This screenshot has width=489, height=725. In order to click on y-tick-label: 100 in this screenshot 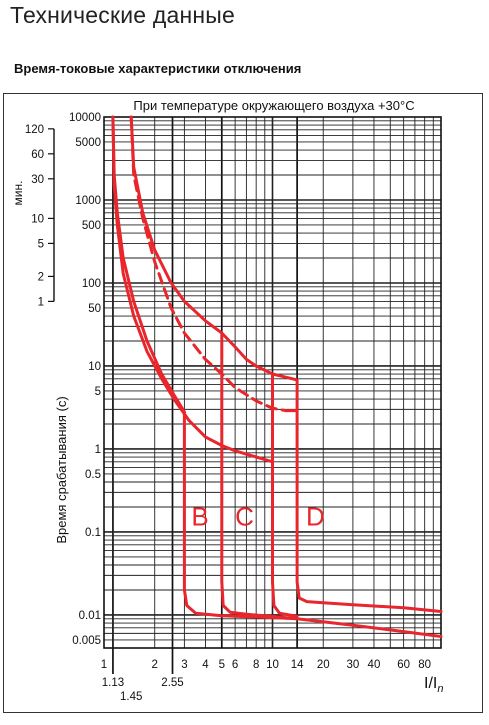, I will do `click(91, 284)`.